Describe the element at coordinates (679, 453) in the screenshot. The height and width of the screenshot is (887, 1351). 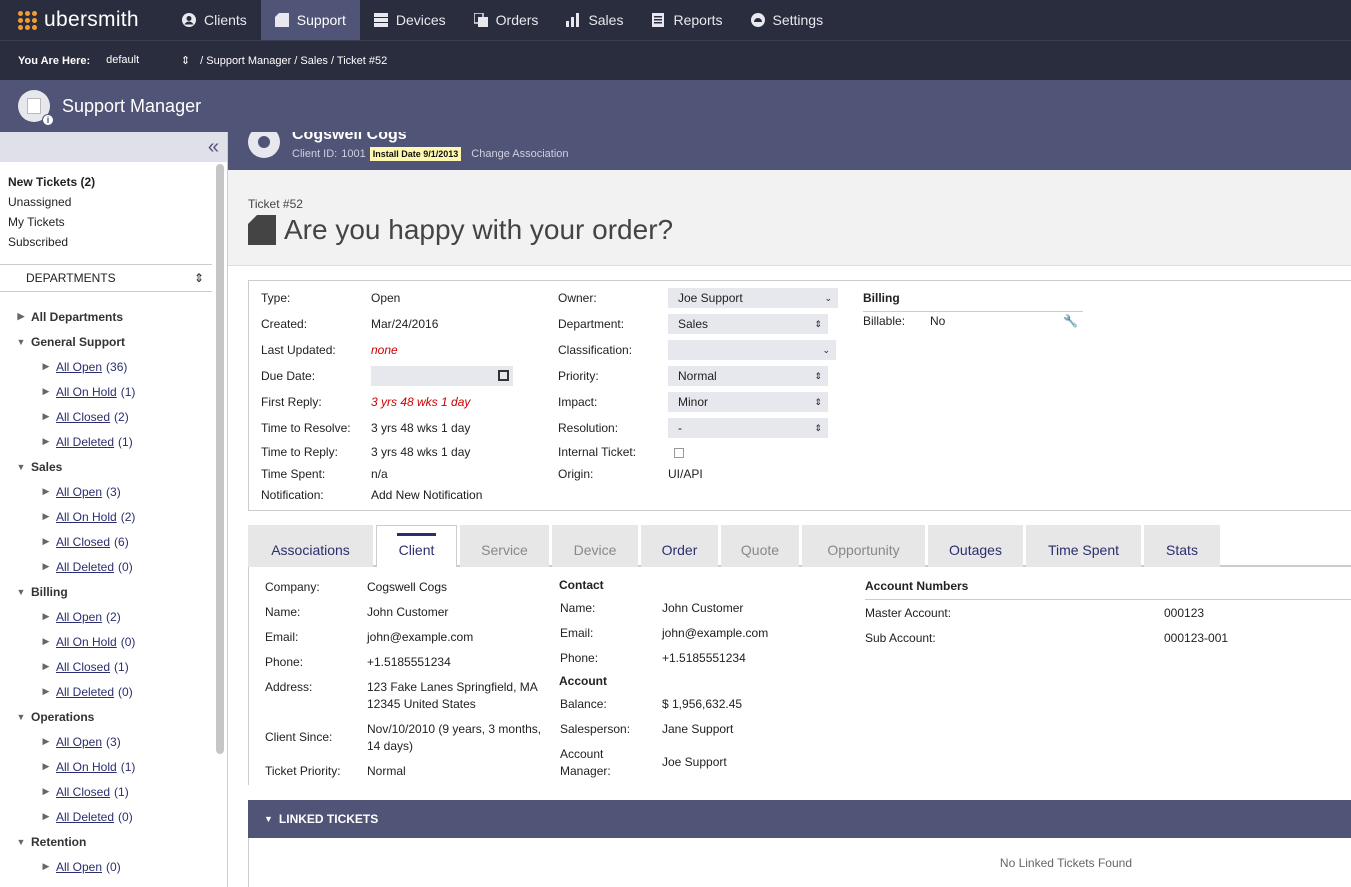
I see `internal-ticket-checkbox` at that location.